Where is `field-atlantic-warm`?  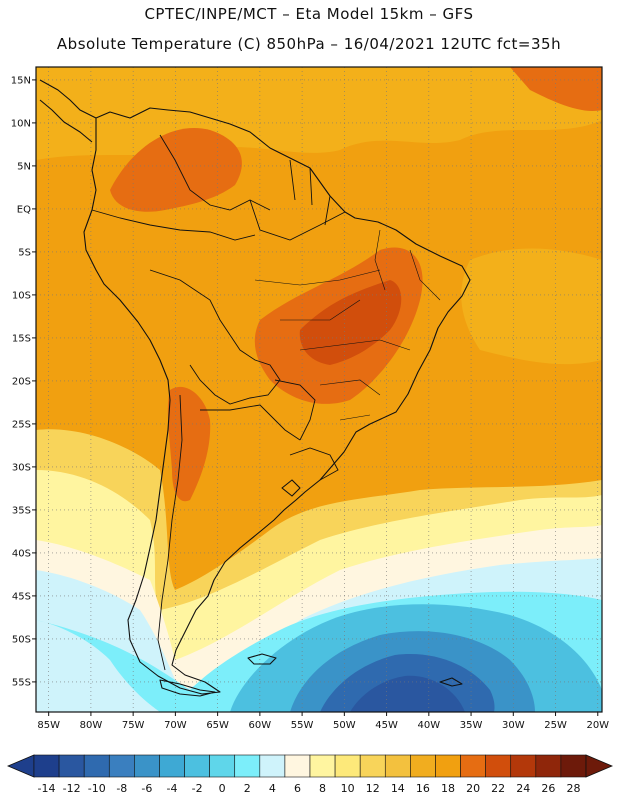
field-atlantic-warm is located at coordinates (531, 306).